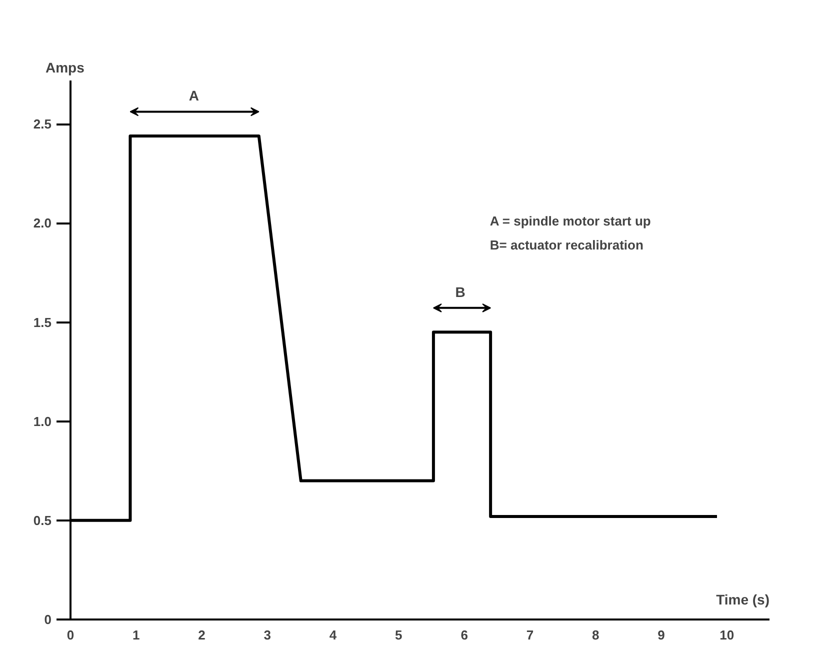  What do you see at coordinates (268, 635) in the screenshot?
I see `x-tick-label: 3` at bounding box center [268, 635].